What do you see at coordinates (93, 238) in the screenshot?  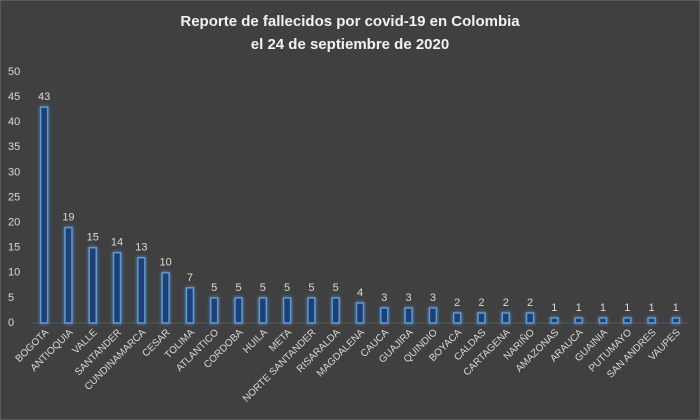 I see `data-label: 15` at bounding box center [93, 238].